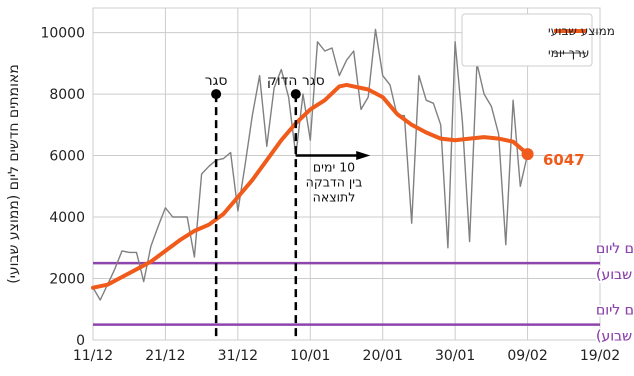 The height and width of the screenshot is (376, 634). Describe the element at coordinates (80, 341) in the screenshot. I see `y-tick-label: 0` at that location.